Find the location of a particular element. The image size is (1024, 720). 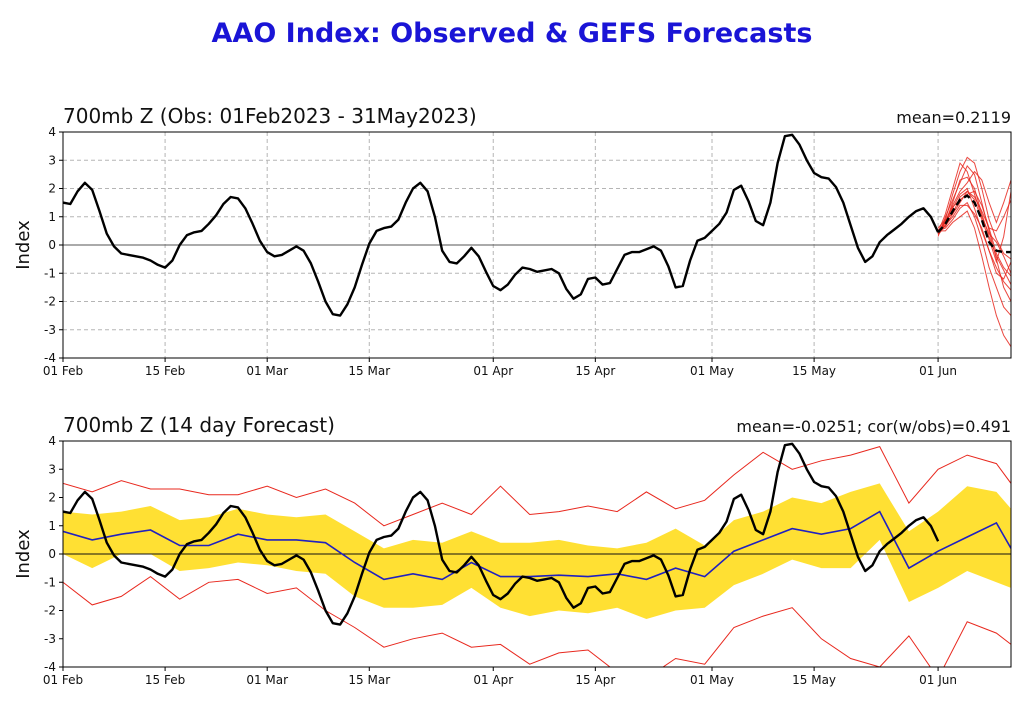

upper-bound-line is located at coordinates (537, 486).